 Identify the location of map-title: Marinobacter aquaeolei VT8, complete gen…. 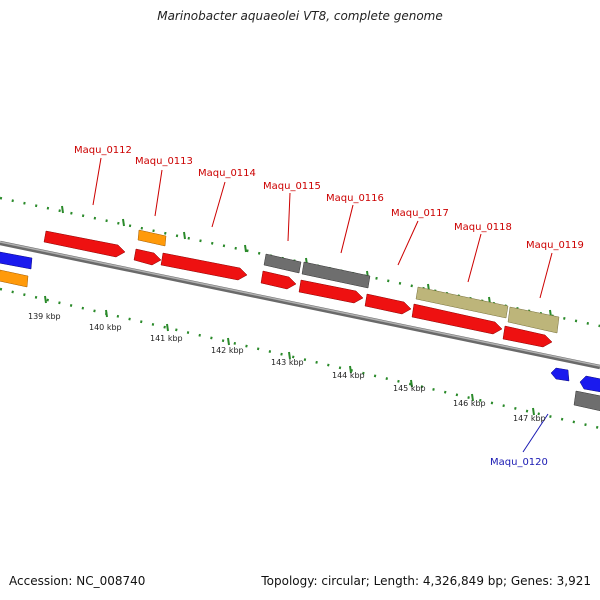
(300, 16).